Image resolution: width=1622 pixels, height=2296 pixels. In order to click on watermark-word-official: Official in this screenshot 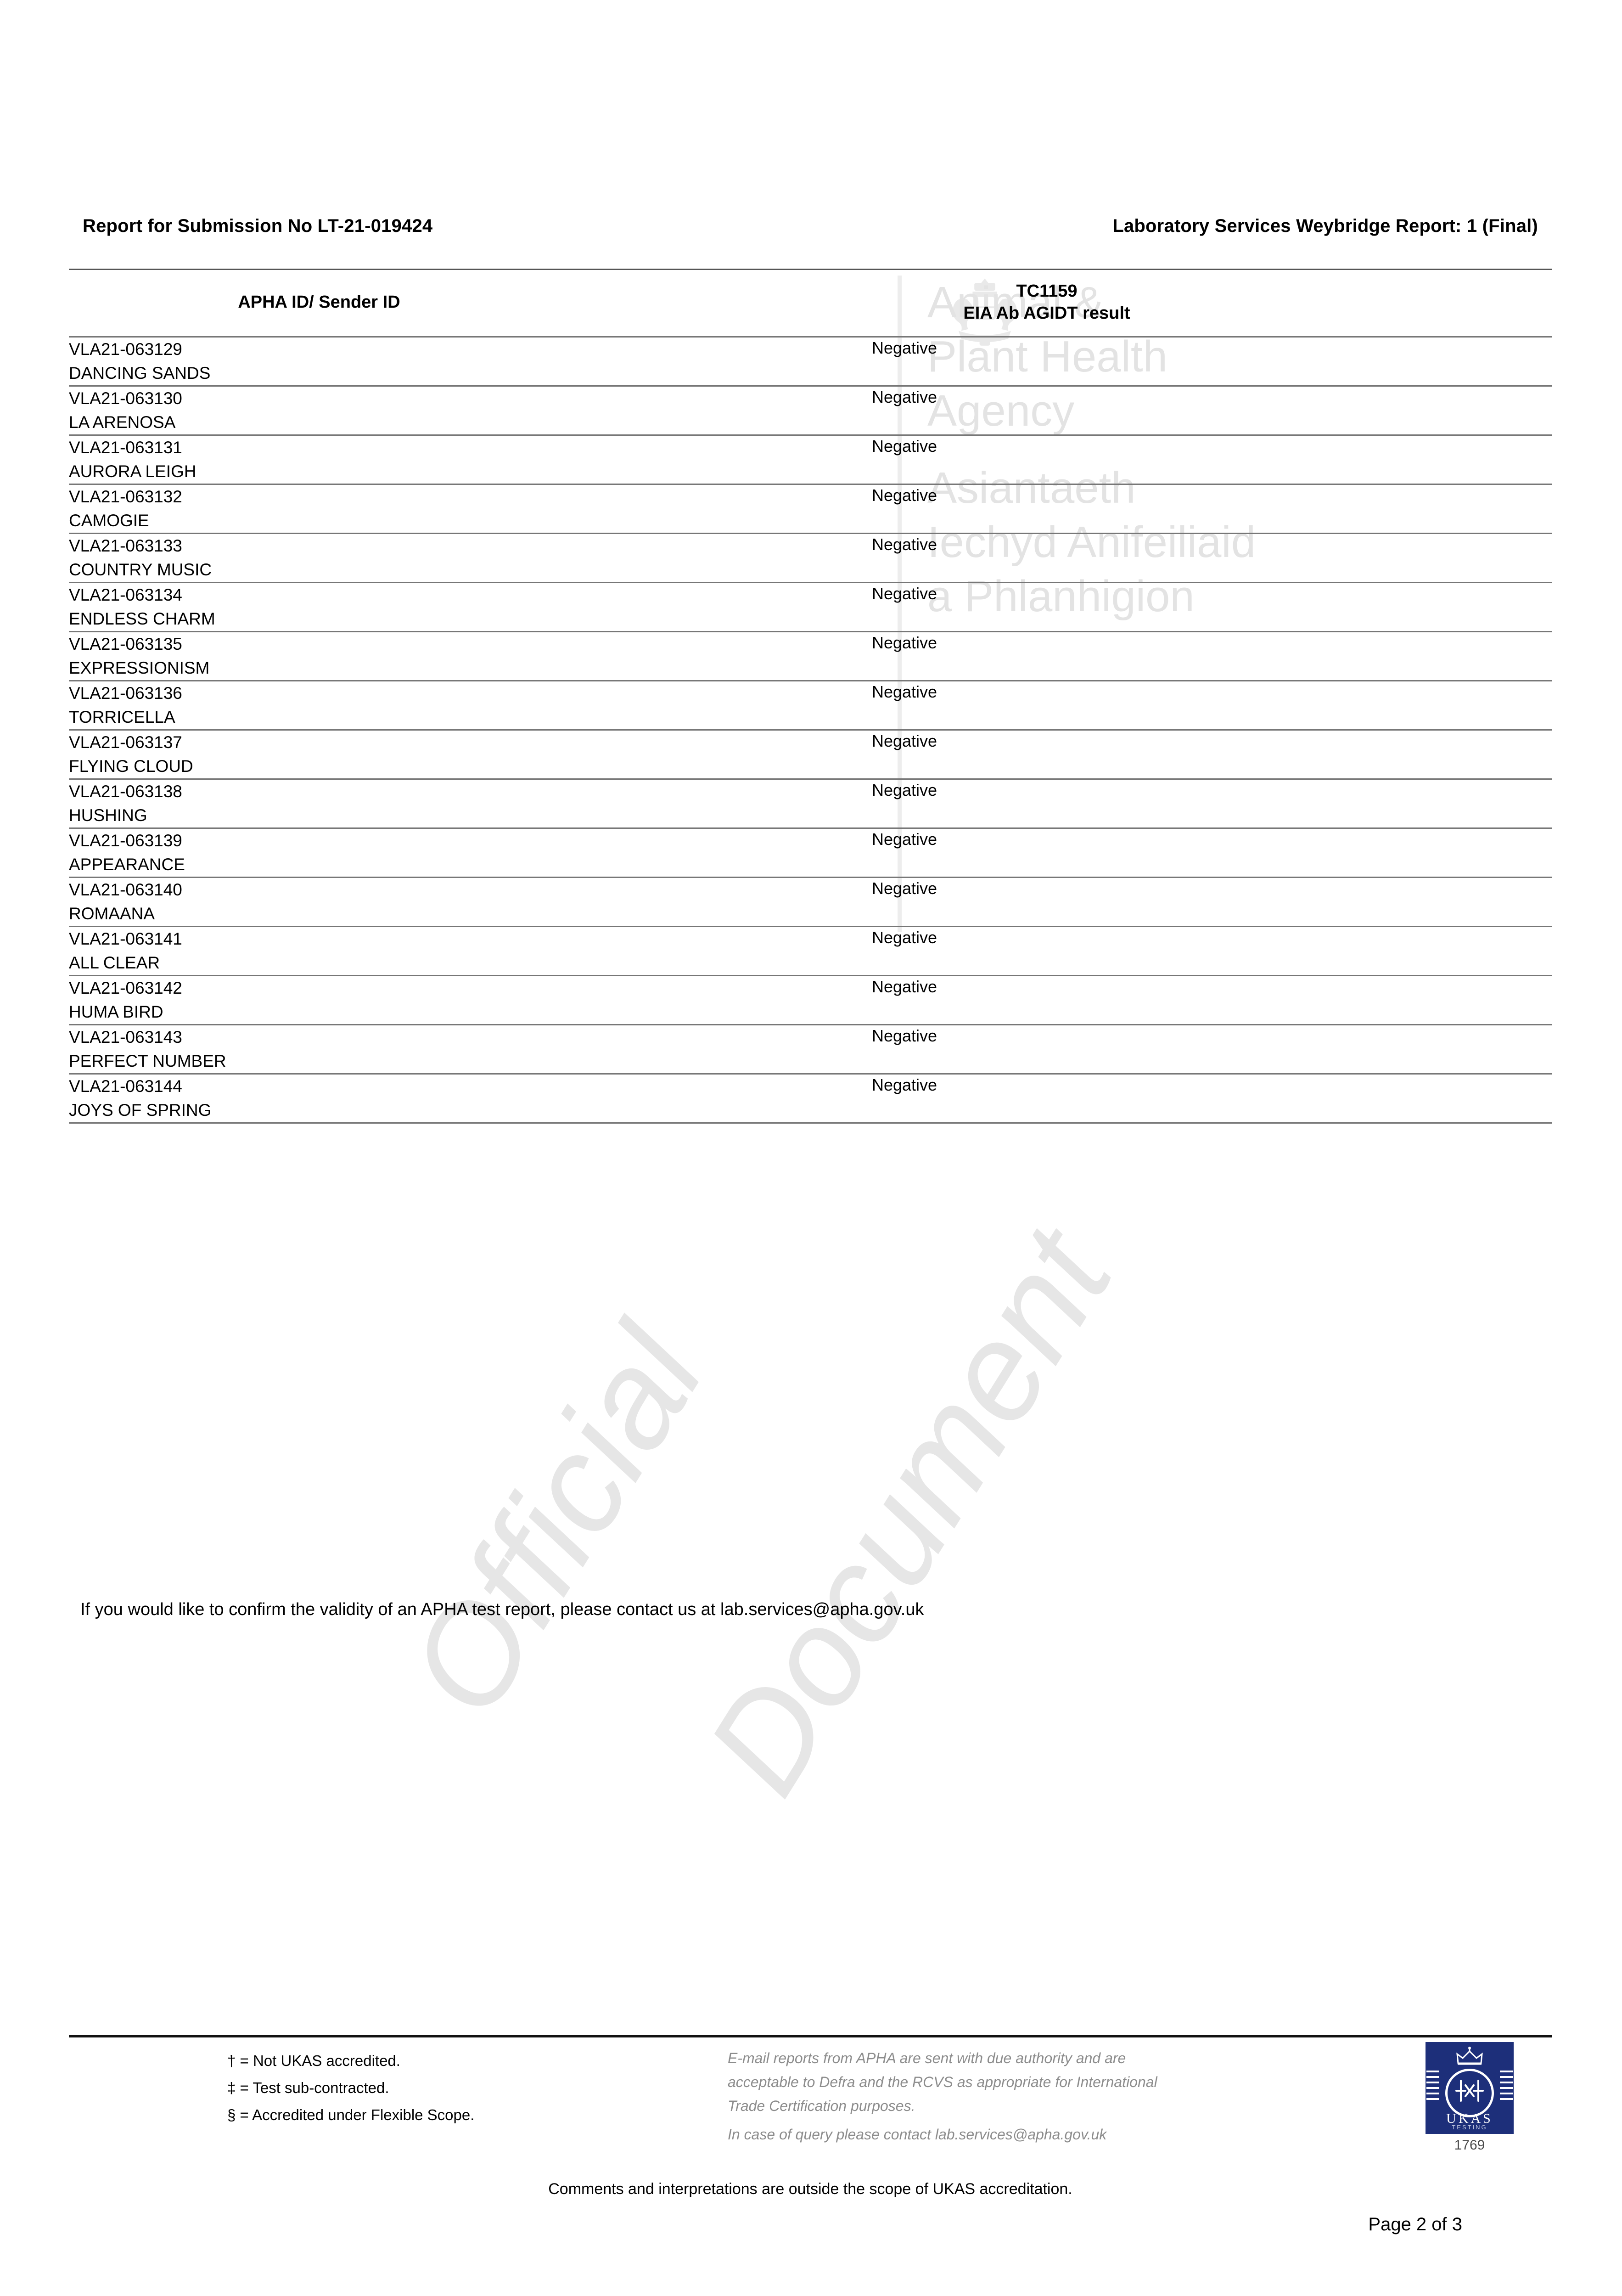, I will do `click(555, 1522)`.